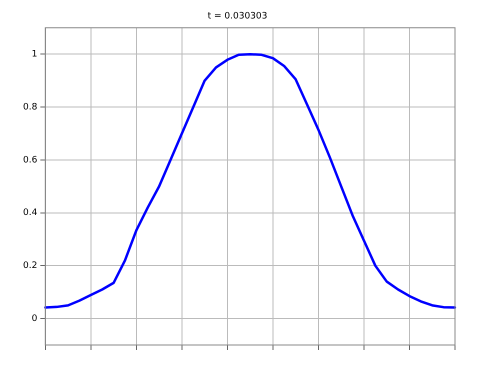 This screenshot has width=500, height=375. What do you see at coordinates (238, 17) in the screenshot?
I see `chart-title: t = 0.030303` at bounding box center [238, 17].